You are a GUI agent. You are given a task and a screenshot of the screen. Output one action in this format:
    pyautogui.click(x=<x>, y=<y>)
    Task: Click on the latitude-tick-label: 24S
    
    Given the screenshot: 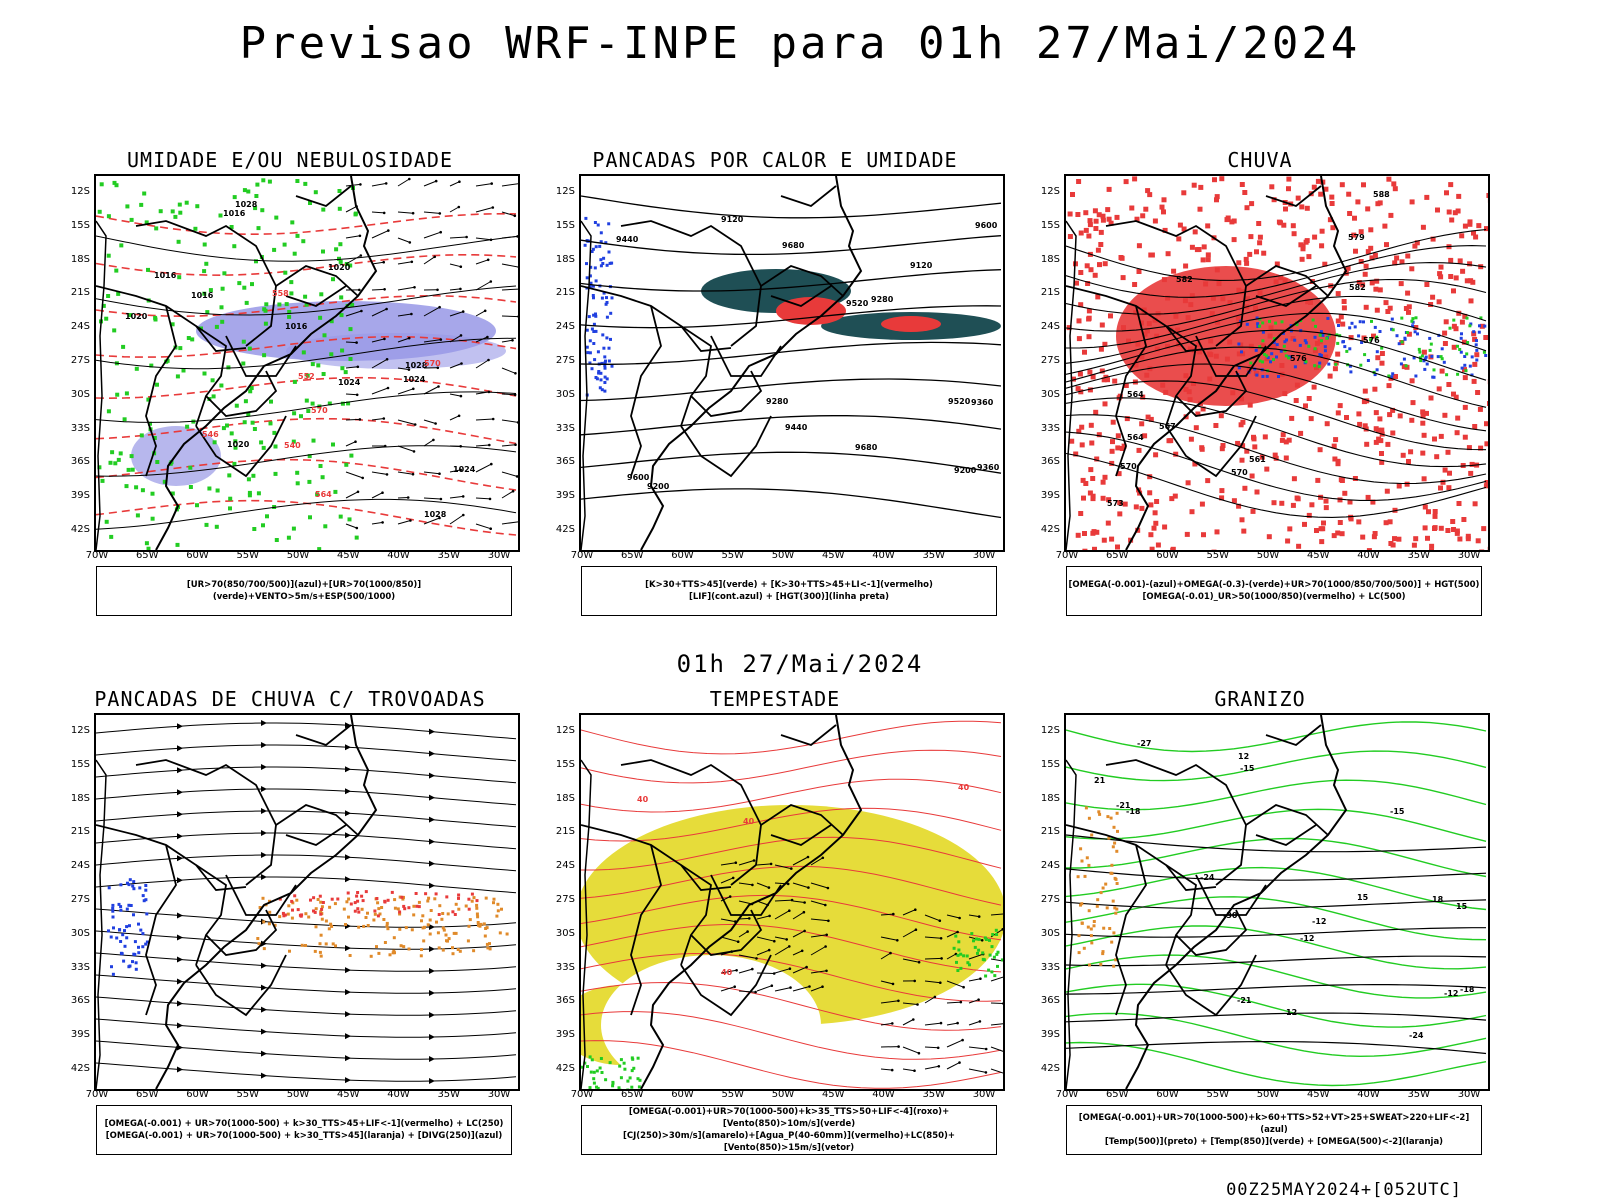 What is the action you would take?
    pyautogui.click(x=565, y=327)
    